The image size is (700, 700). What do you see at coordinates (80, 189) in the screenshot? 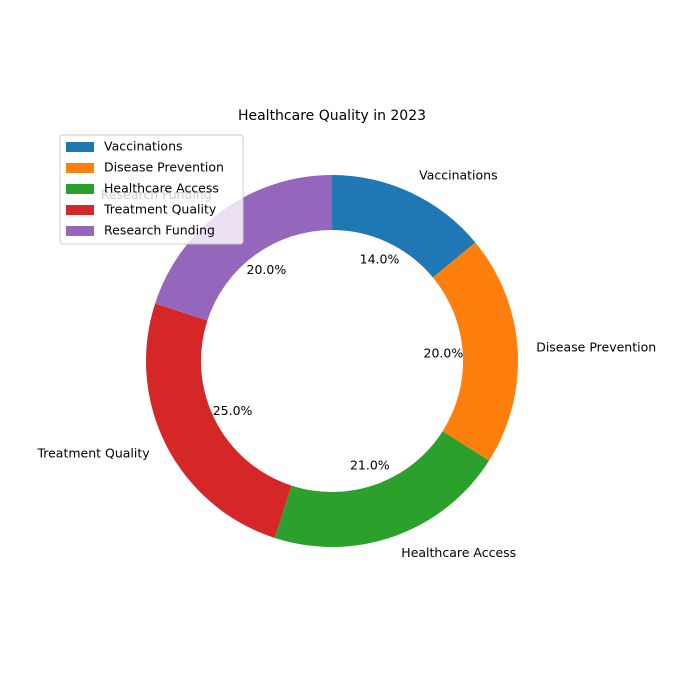
I see `legend-swatch-healthcare-access` at bounding box center [80, 189].